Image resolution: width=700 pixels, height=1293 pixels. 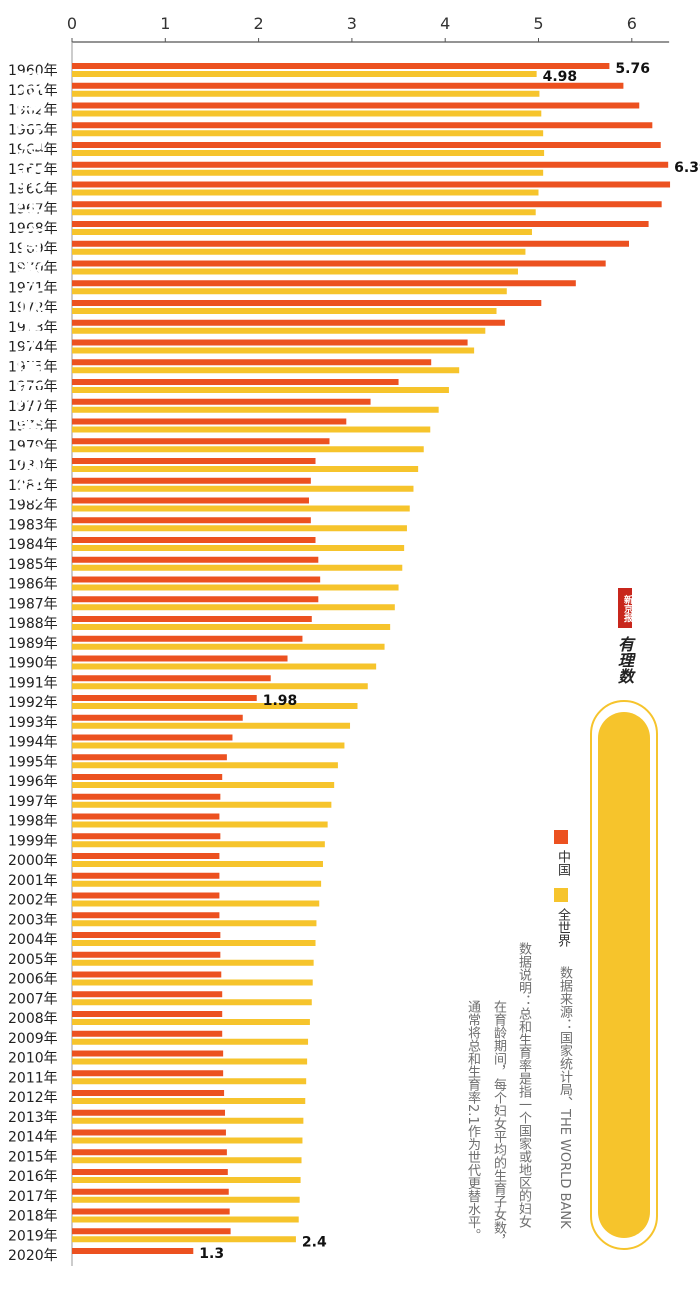 I want to click on category-label: 2015年, so click(x=33, y=1157).